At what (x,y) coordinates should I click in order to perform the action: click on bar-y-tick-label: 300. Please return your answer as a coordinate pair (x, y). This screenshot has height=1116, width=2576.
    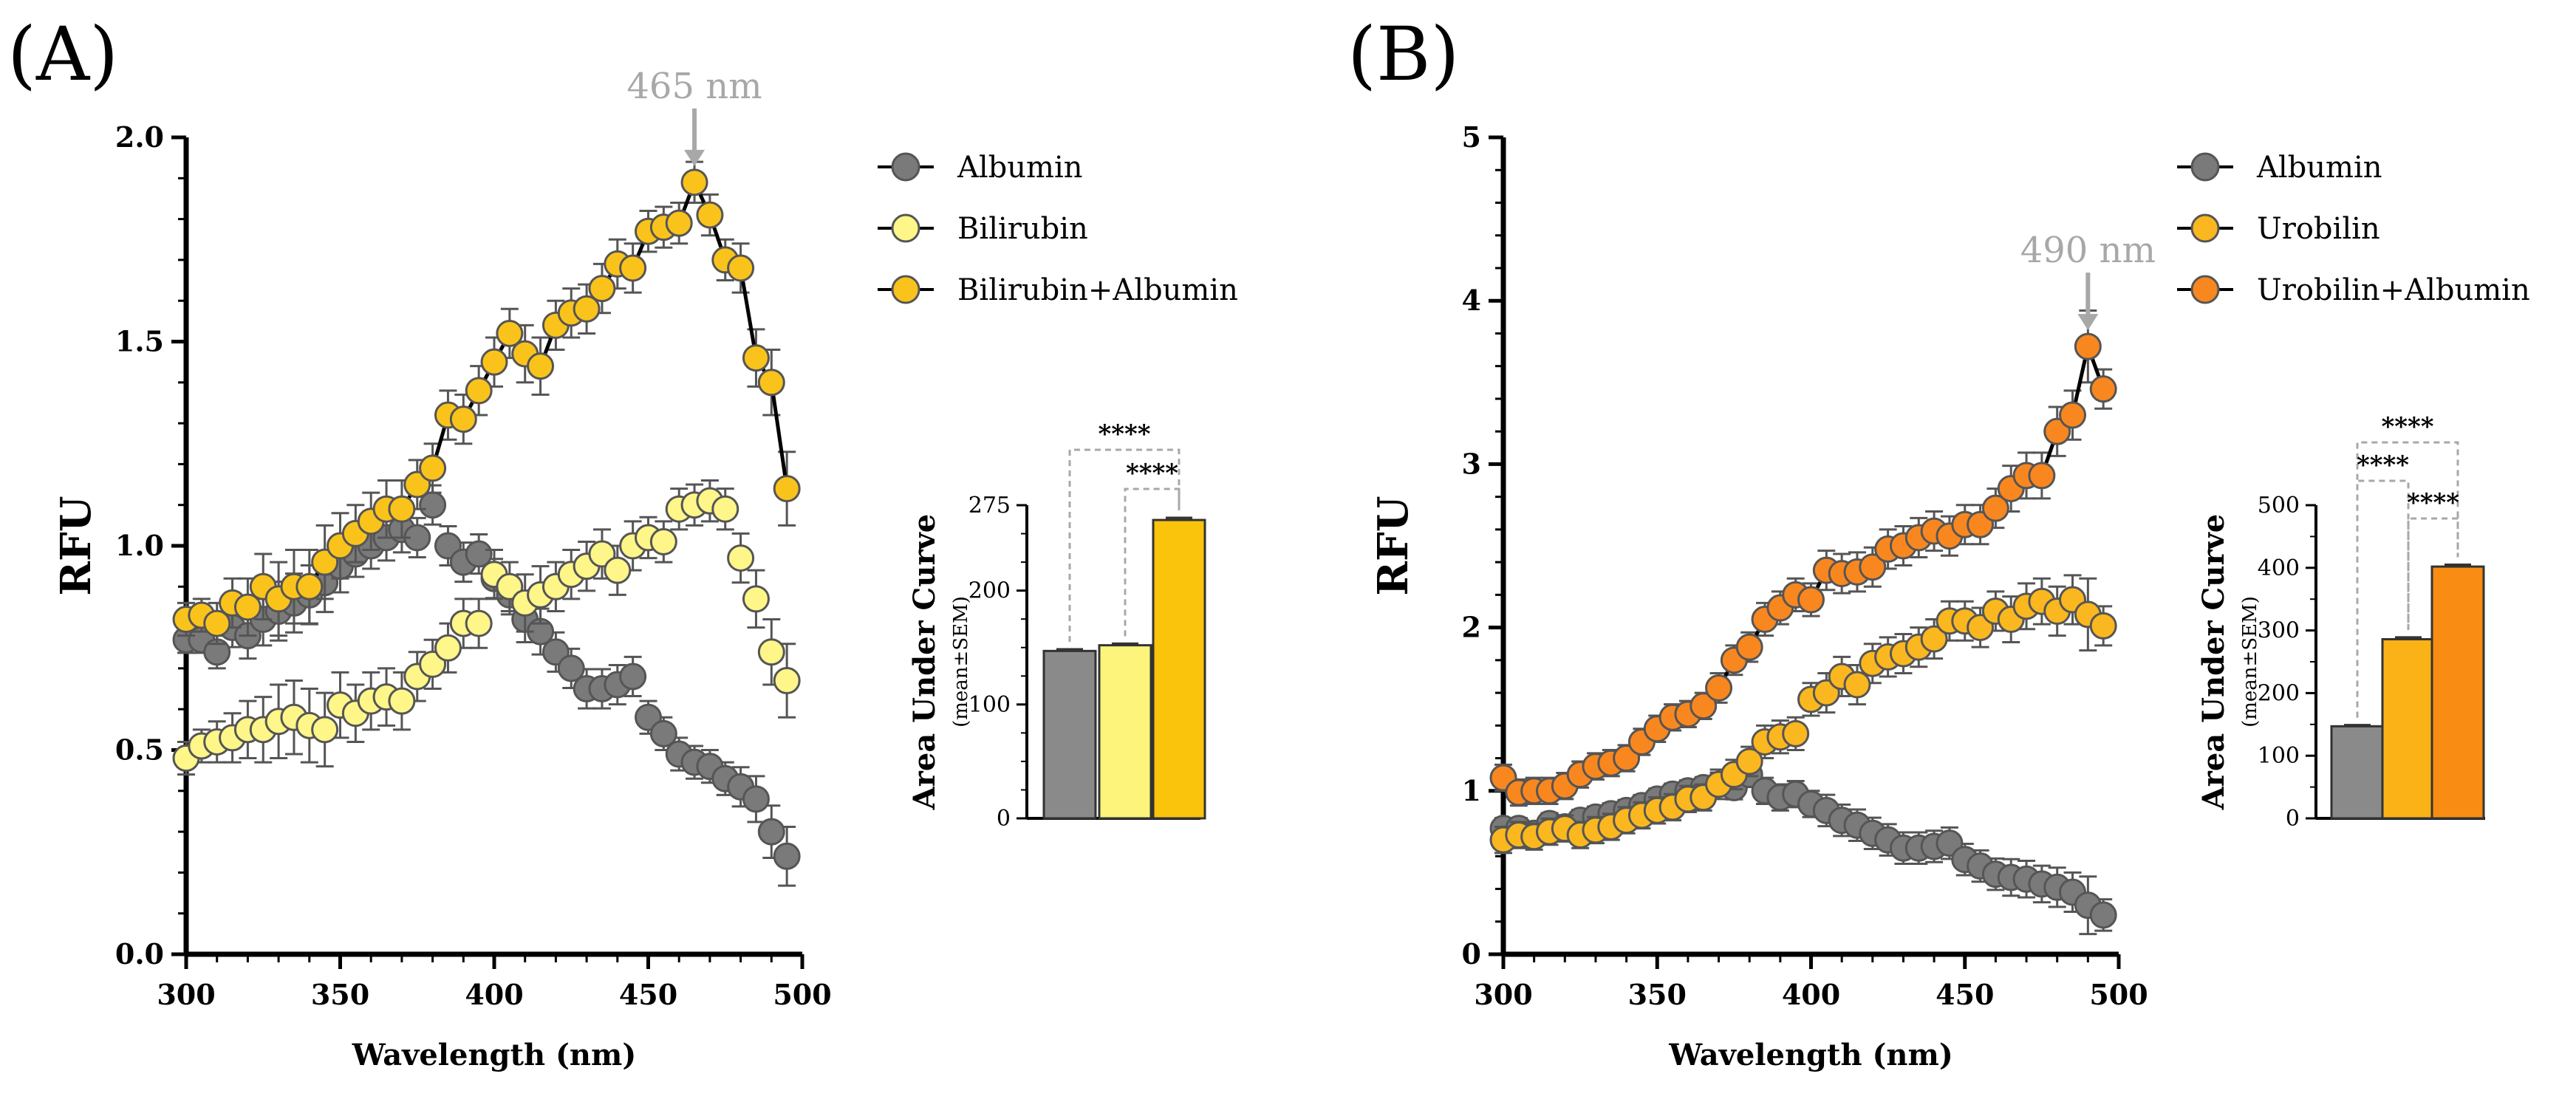
    Looking at the image, I should click on (2279, 631).